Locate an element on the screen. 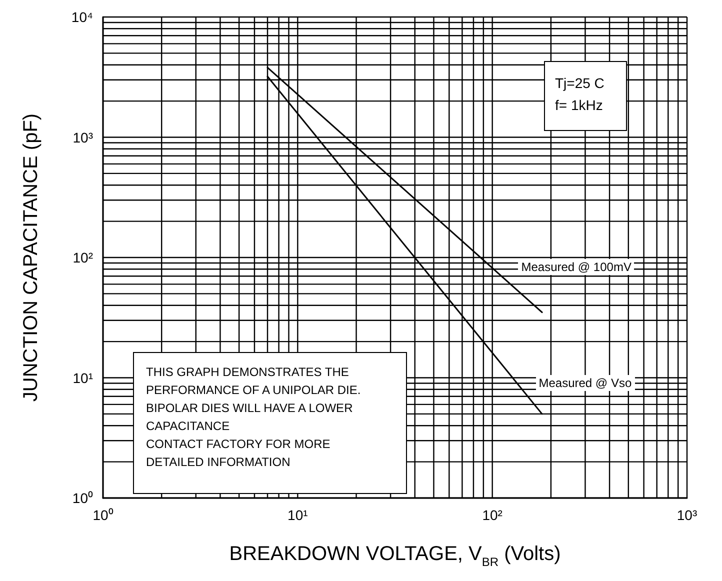 Image resolution: width=722 pixels, height=581 pixels. y-axis-title: JUNCTION CAPACITANCE (pF) is located at coordinates (31, 257).